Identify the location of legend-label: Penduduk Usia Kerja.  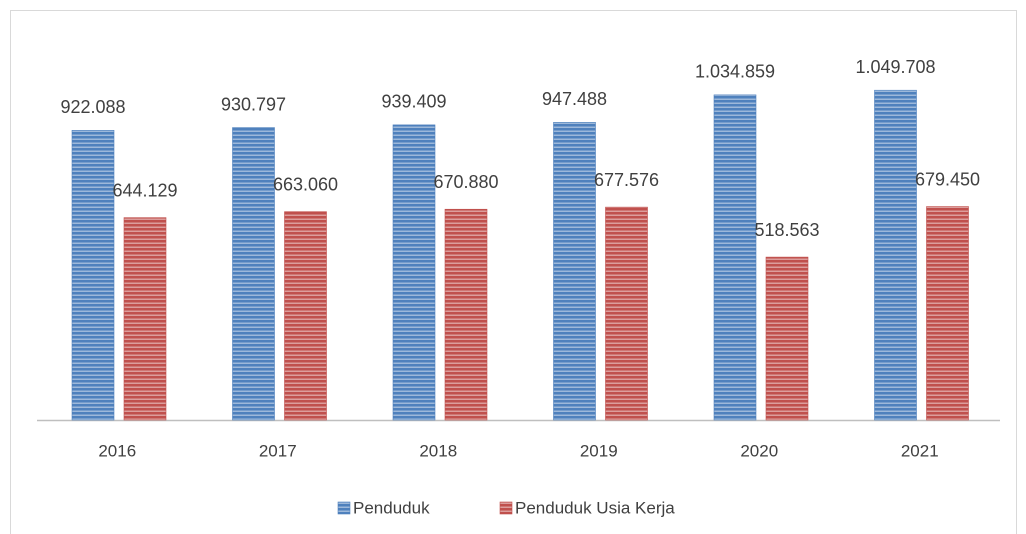
(595, 507).